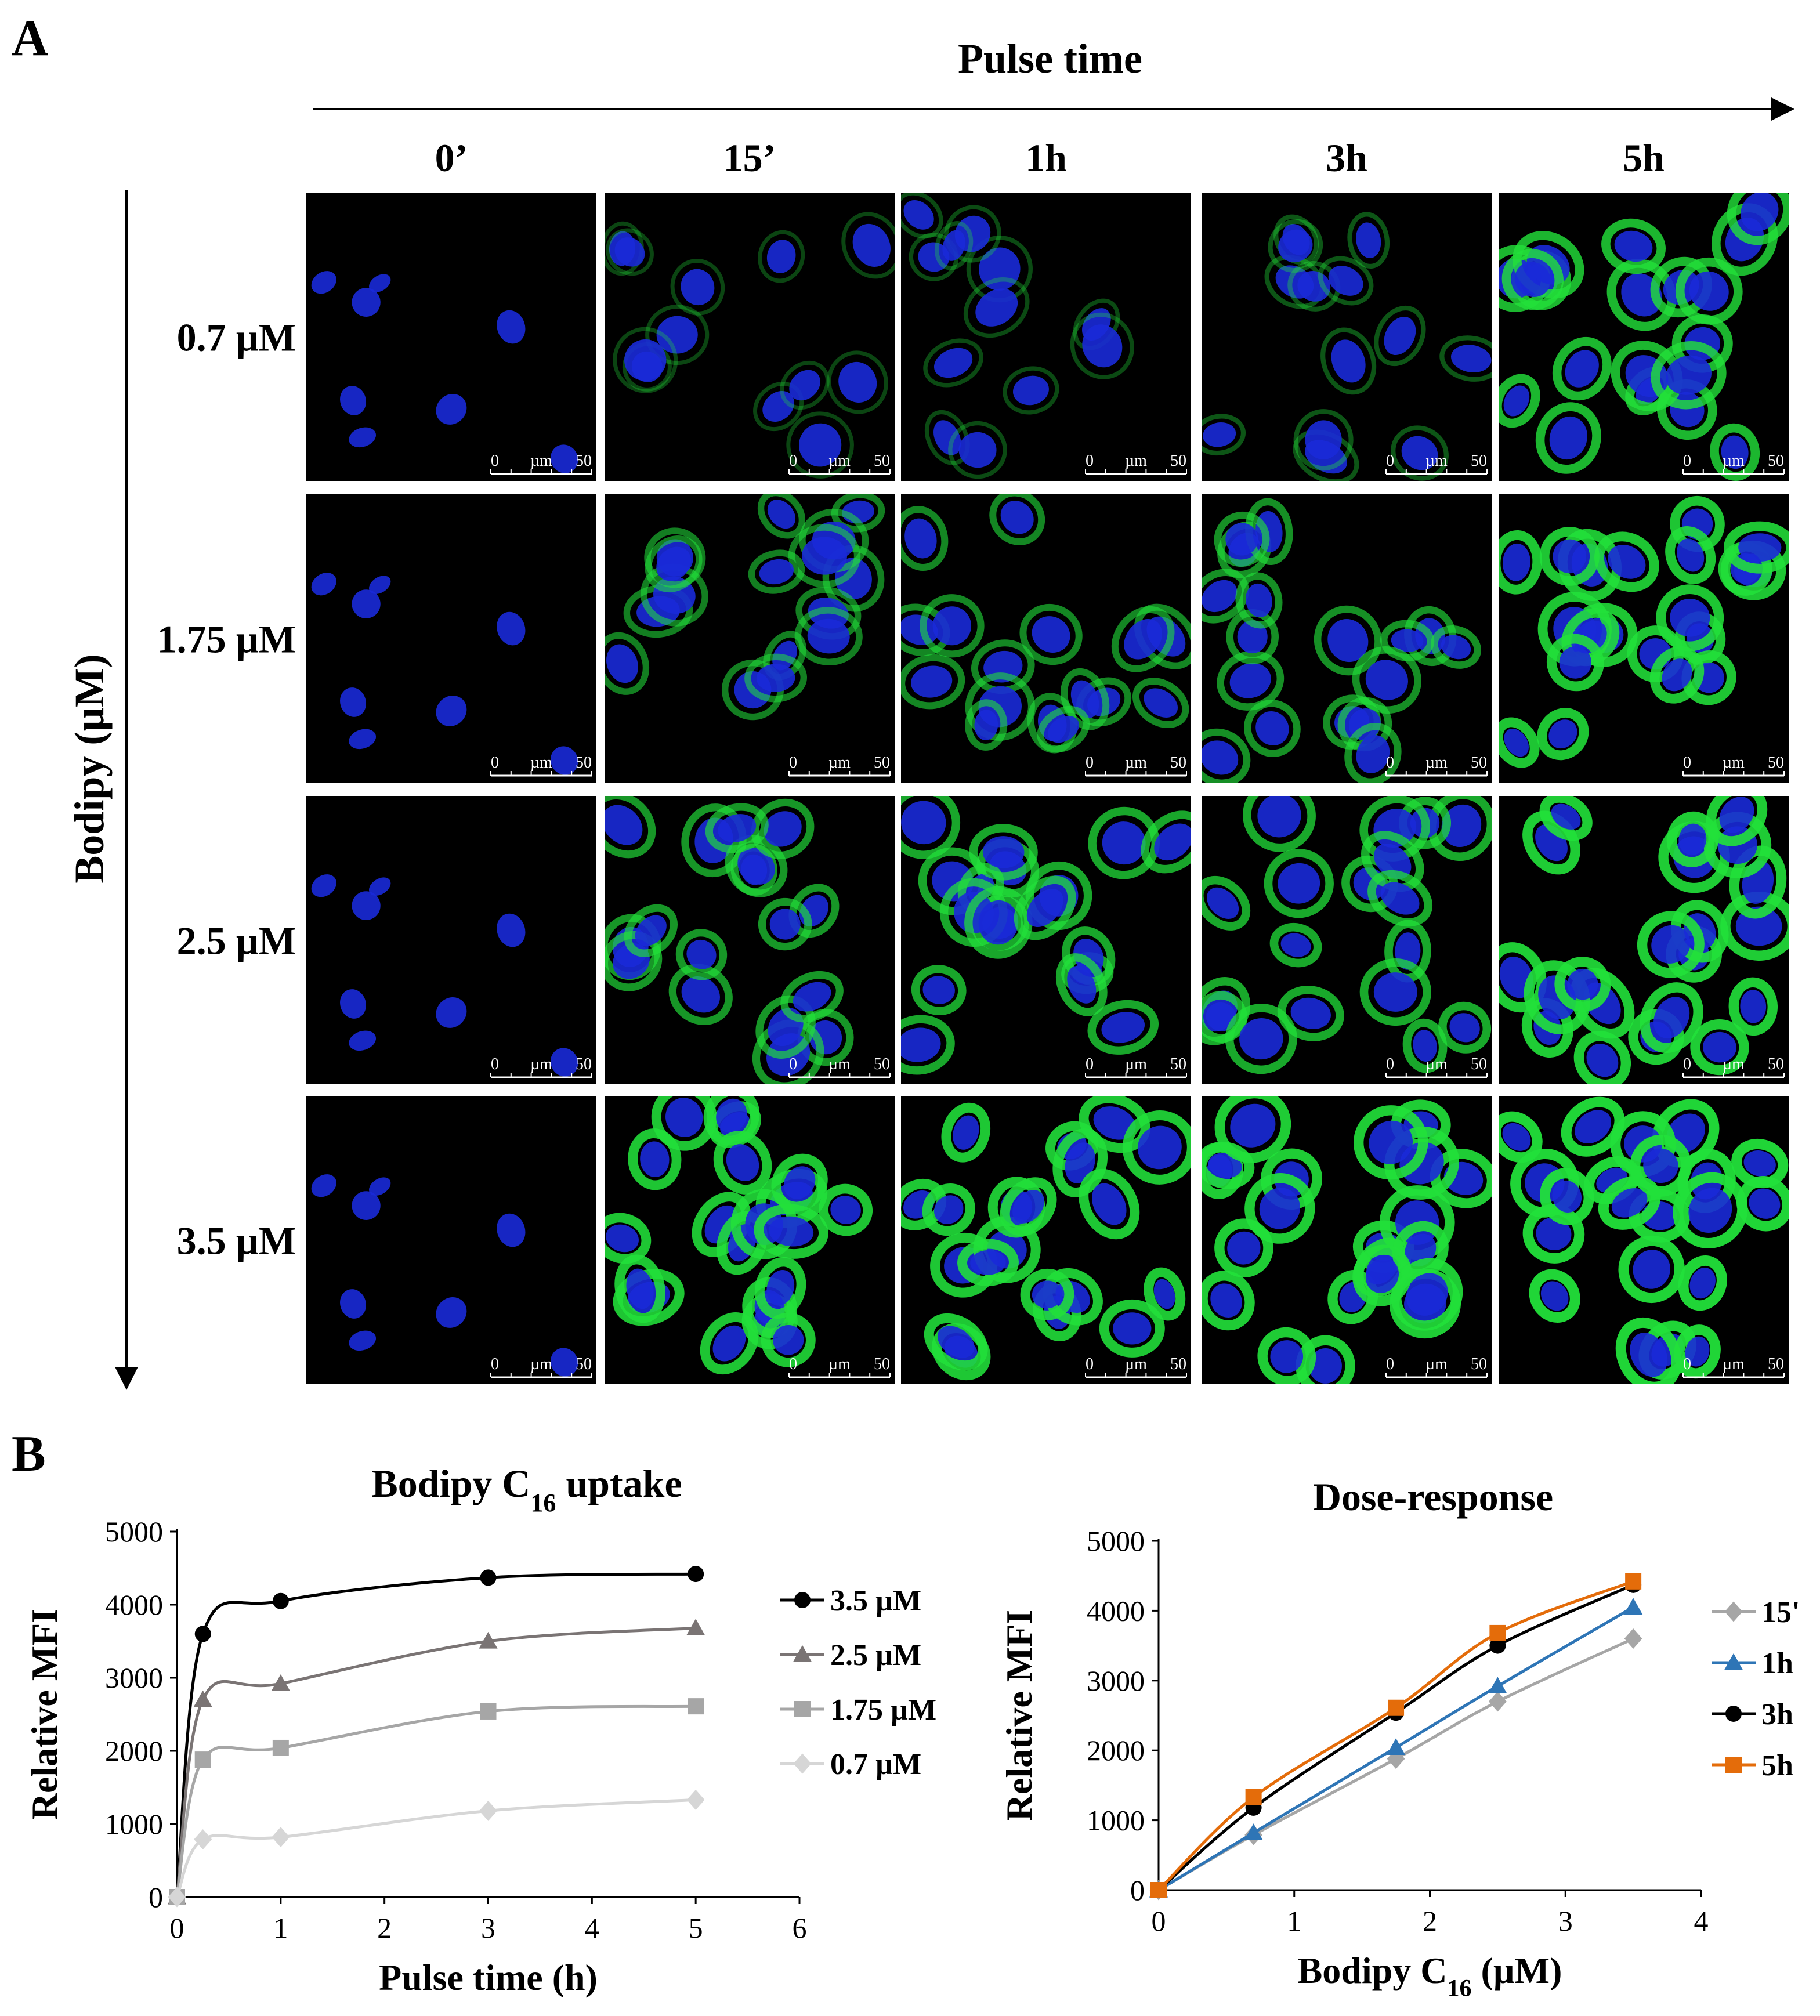 This screenshot has width=1820, height=2016. I want to click on legend-label: 1h, so click(1777, 1663).